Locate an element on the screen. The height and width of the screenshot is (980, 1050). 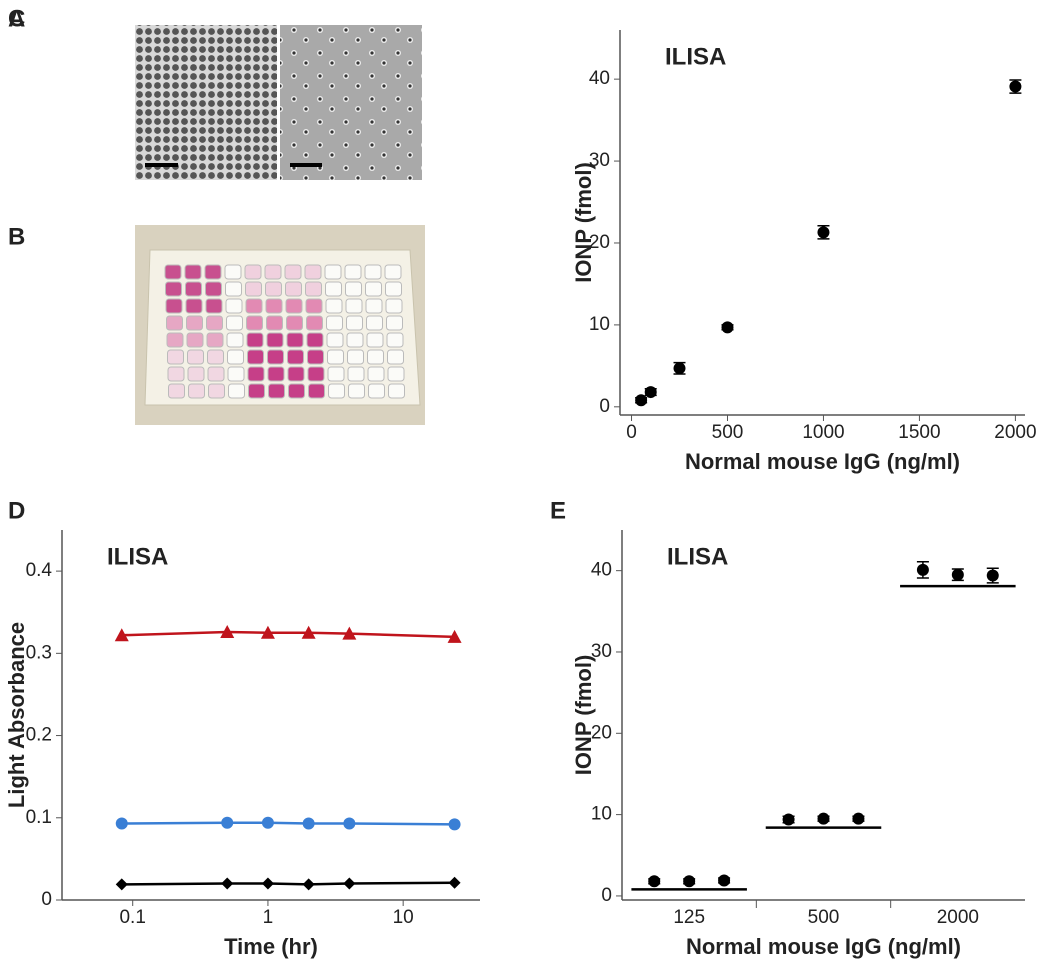
x-tick-label: 0.1 is located at coordinates (132, 917).